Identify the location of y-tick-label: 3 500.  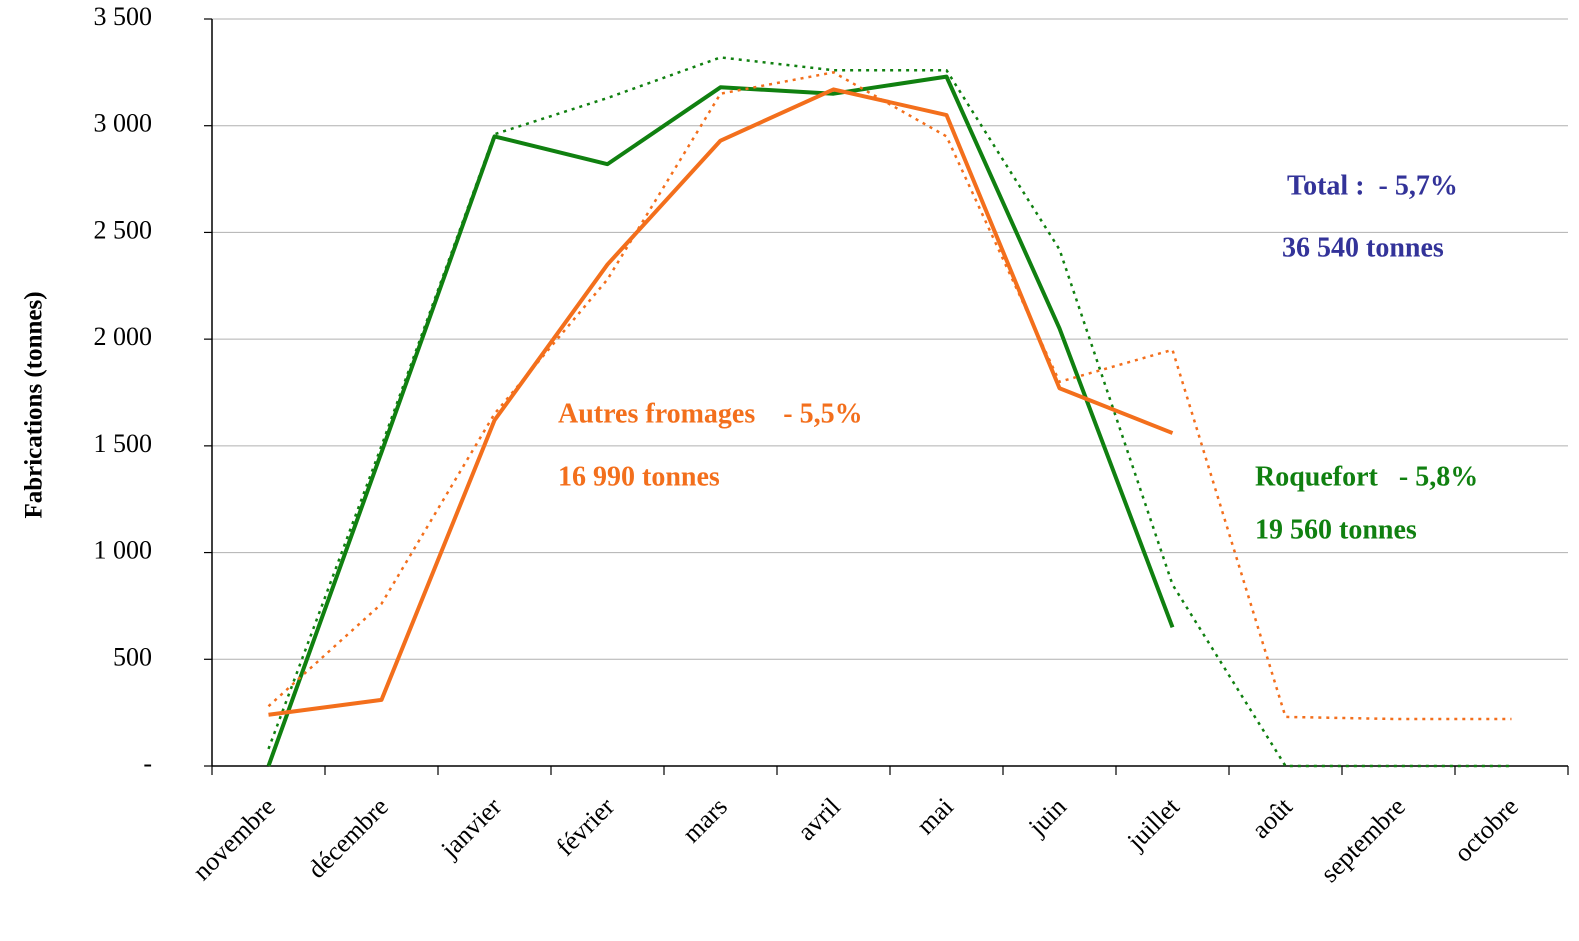
(123, 16).